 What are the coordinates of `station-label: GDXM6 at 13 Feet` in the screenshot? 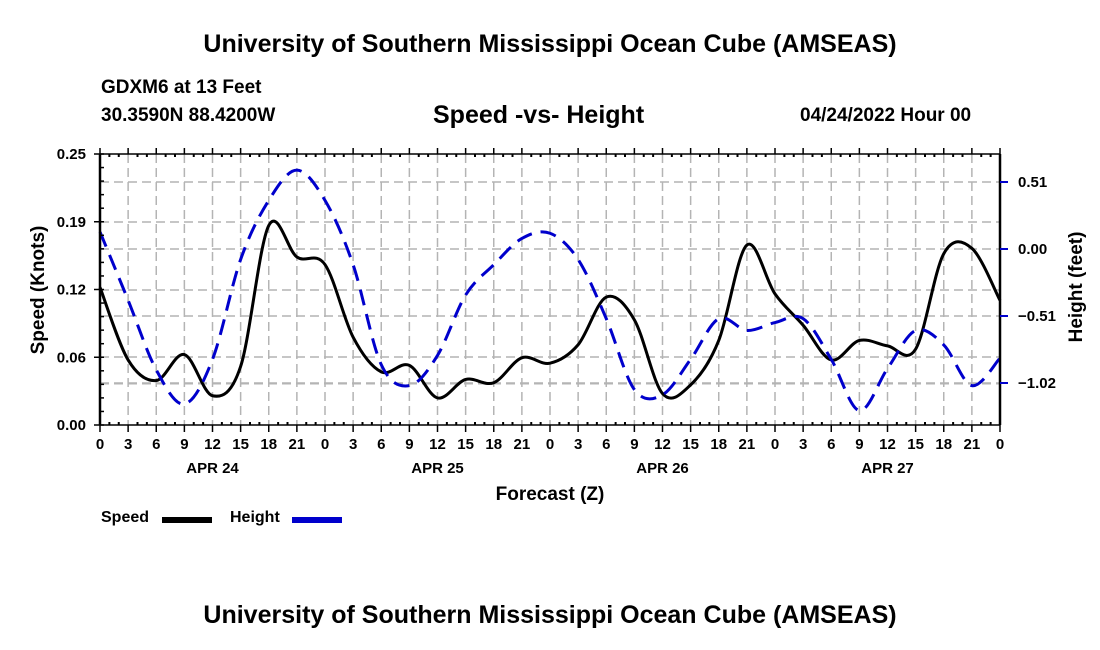 It's located at (181, 87).